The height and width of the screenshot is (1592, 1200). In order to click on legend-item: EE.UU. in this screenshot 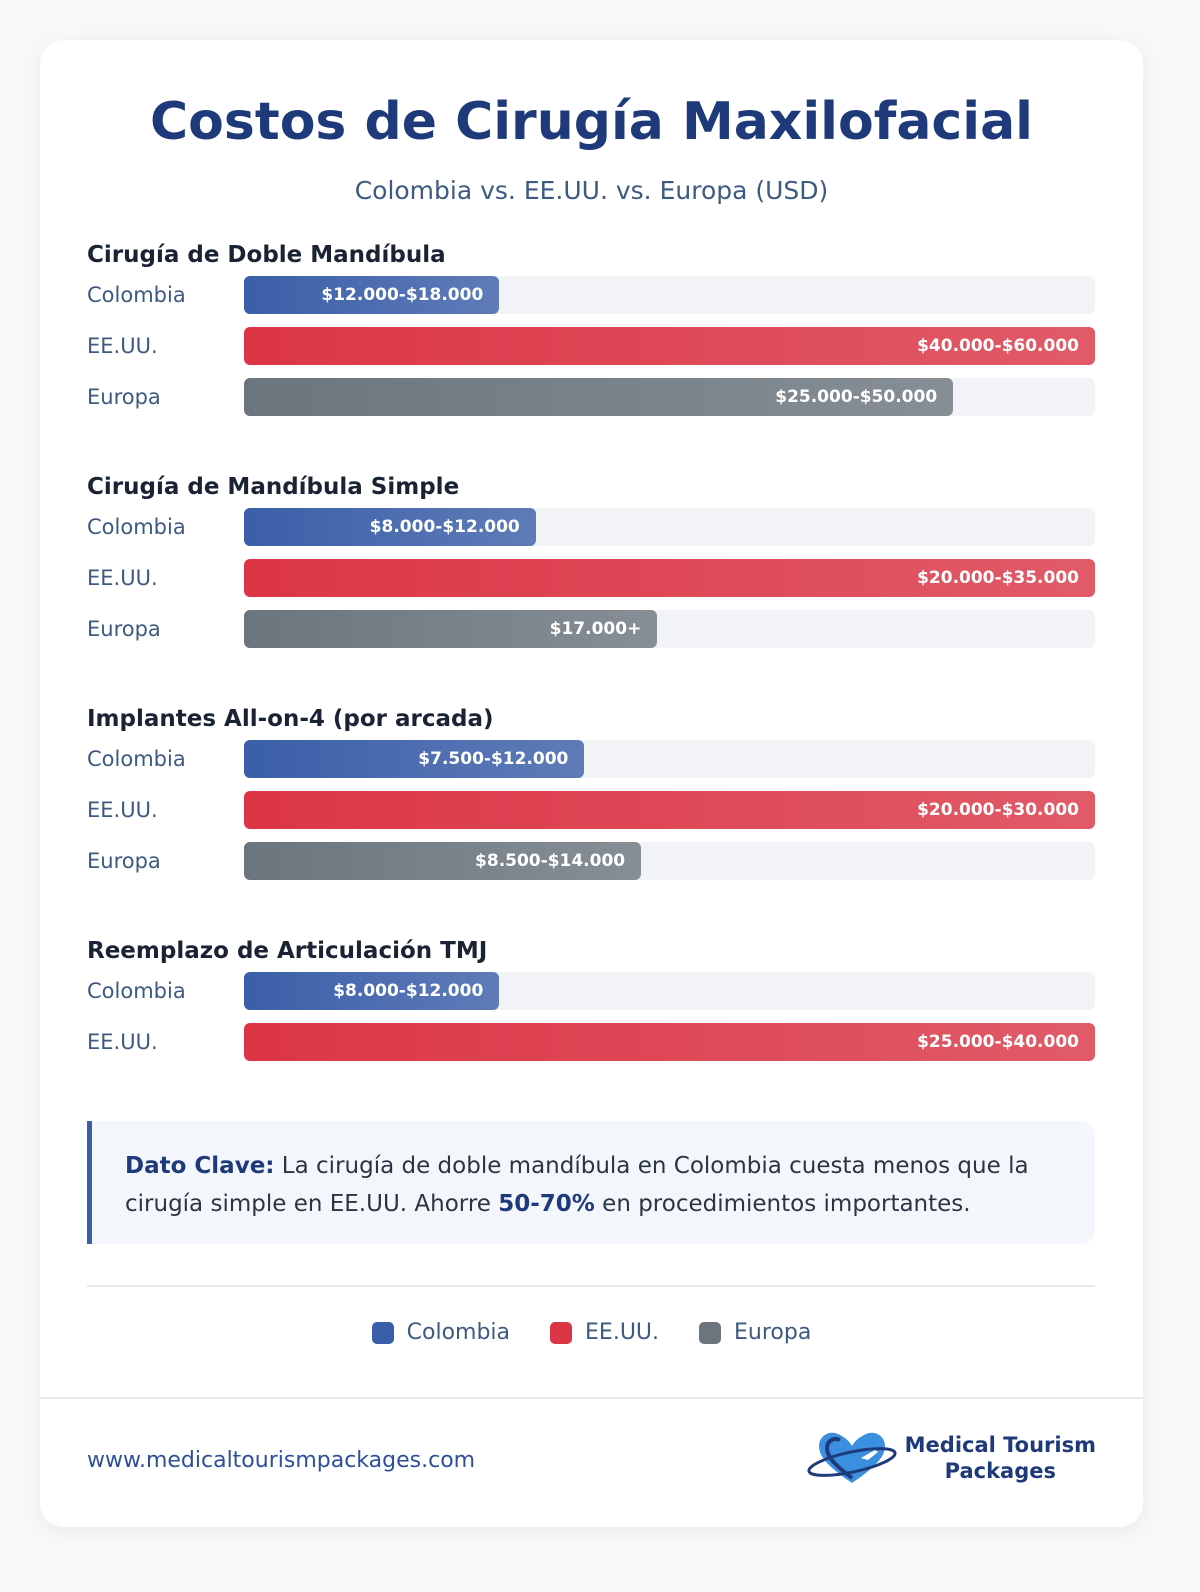, I will do `click(604, 1332)`.